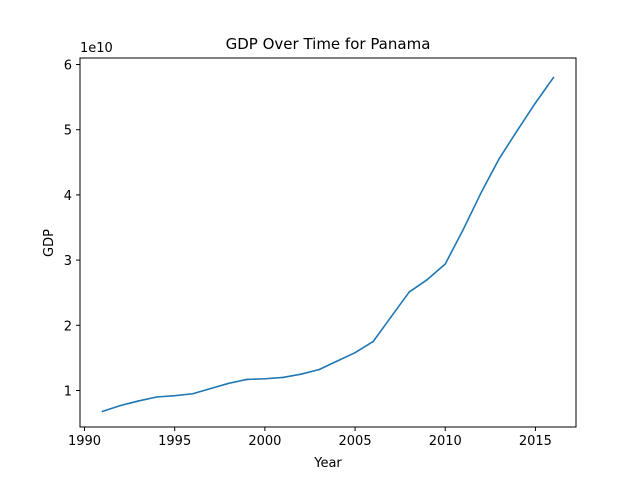 This screenshot has height=480, width=640. What do you see at coordinates (68, 326) in the screenshot?
I see `y-tick-label: 2` at bounding box center [68, 326].